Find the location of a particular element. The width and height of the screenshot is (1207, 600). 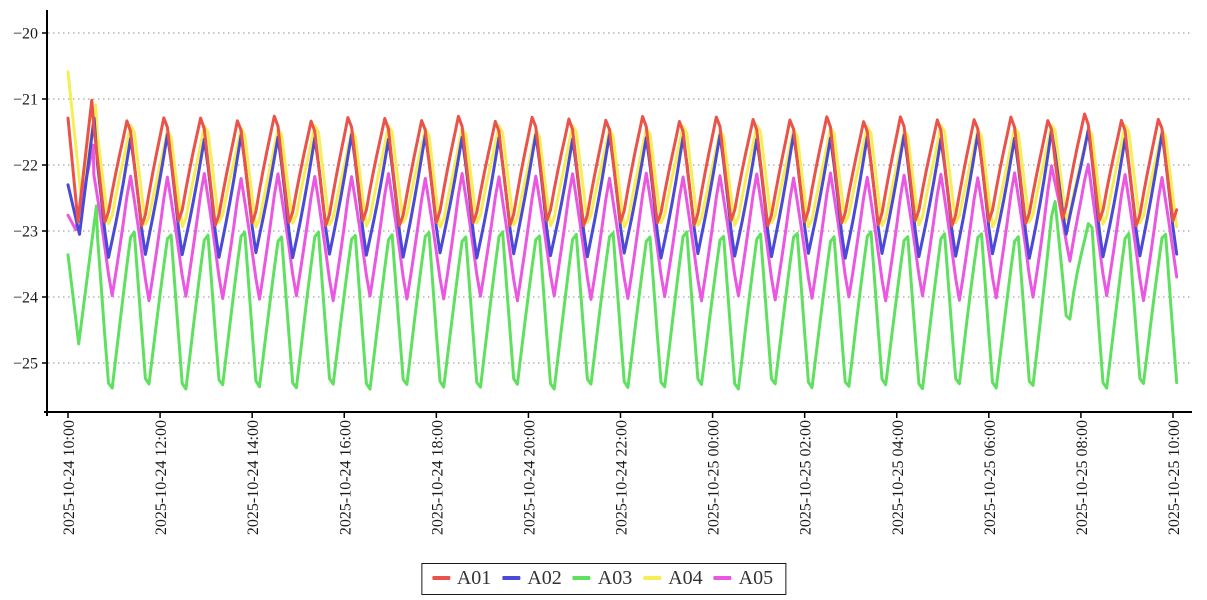

x-tick-label: 2025-10-24 20:00 is located at coordinates (529, 477).